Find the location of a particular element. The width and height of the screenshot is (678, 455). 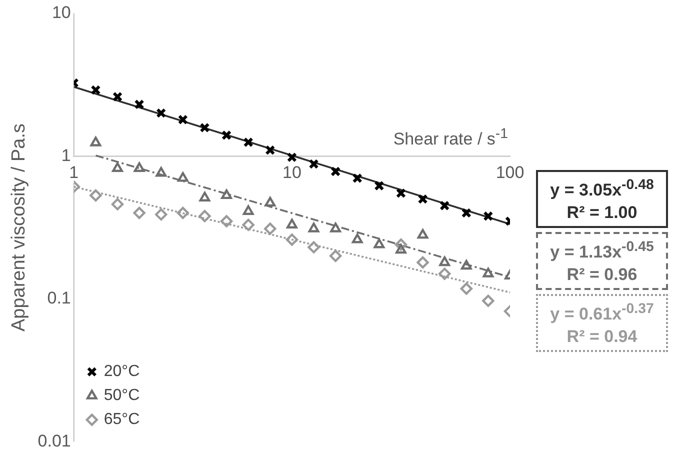

equation-box: y = 1.13x$^{-0.45}$ R² = 0.96 is located at coordinates (602, 261).